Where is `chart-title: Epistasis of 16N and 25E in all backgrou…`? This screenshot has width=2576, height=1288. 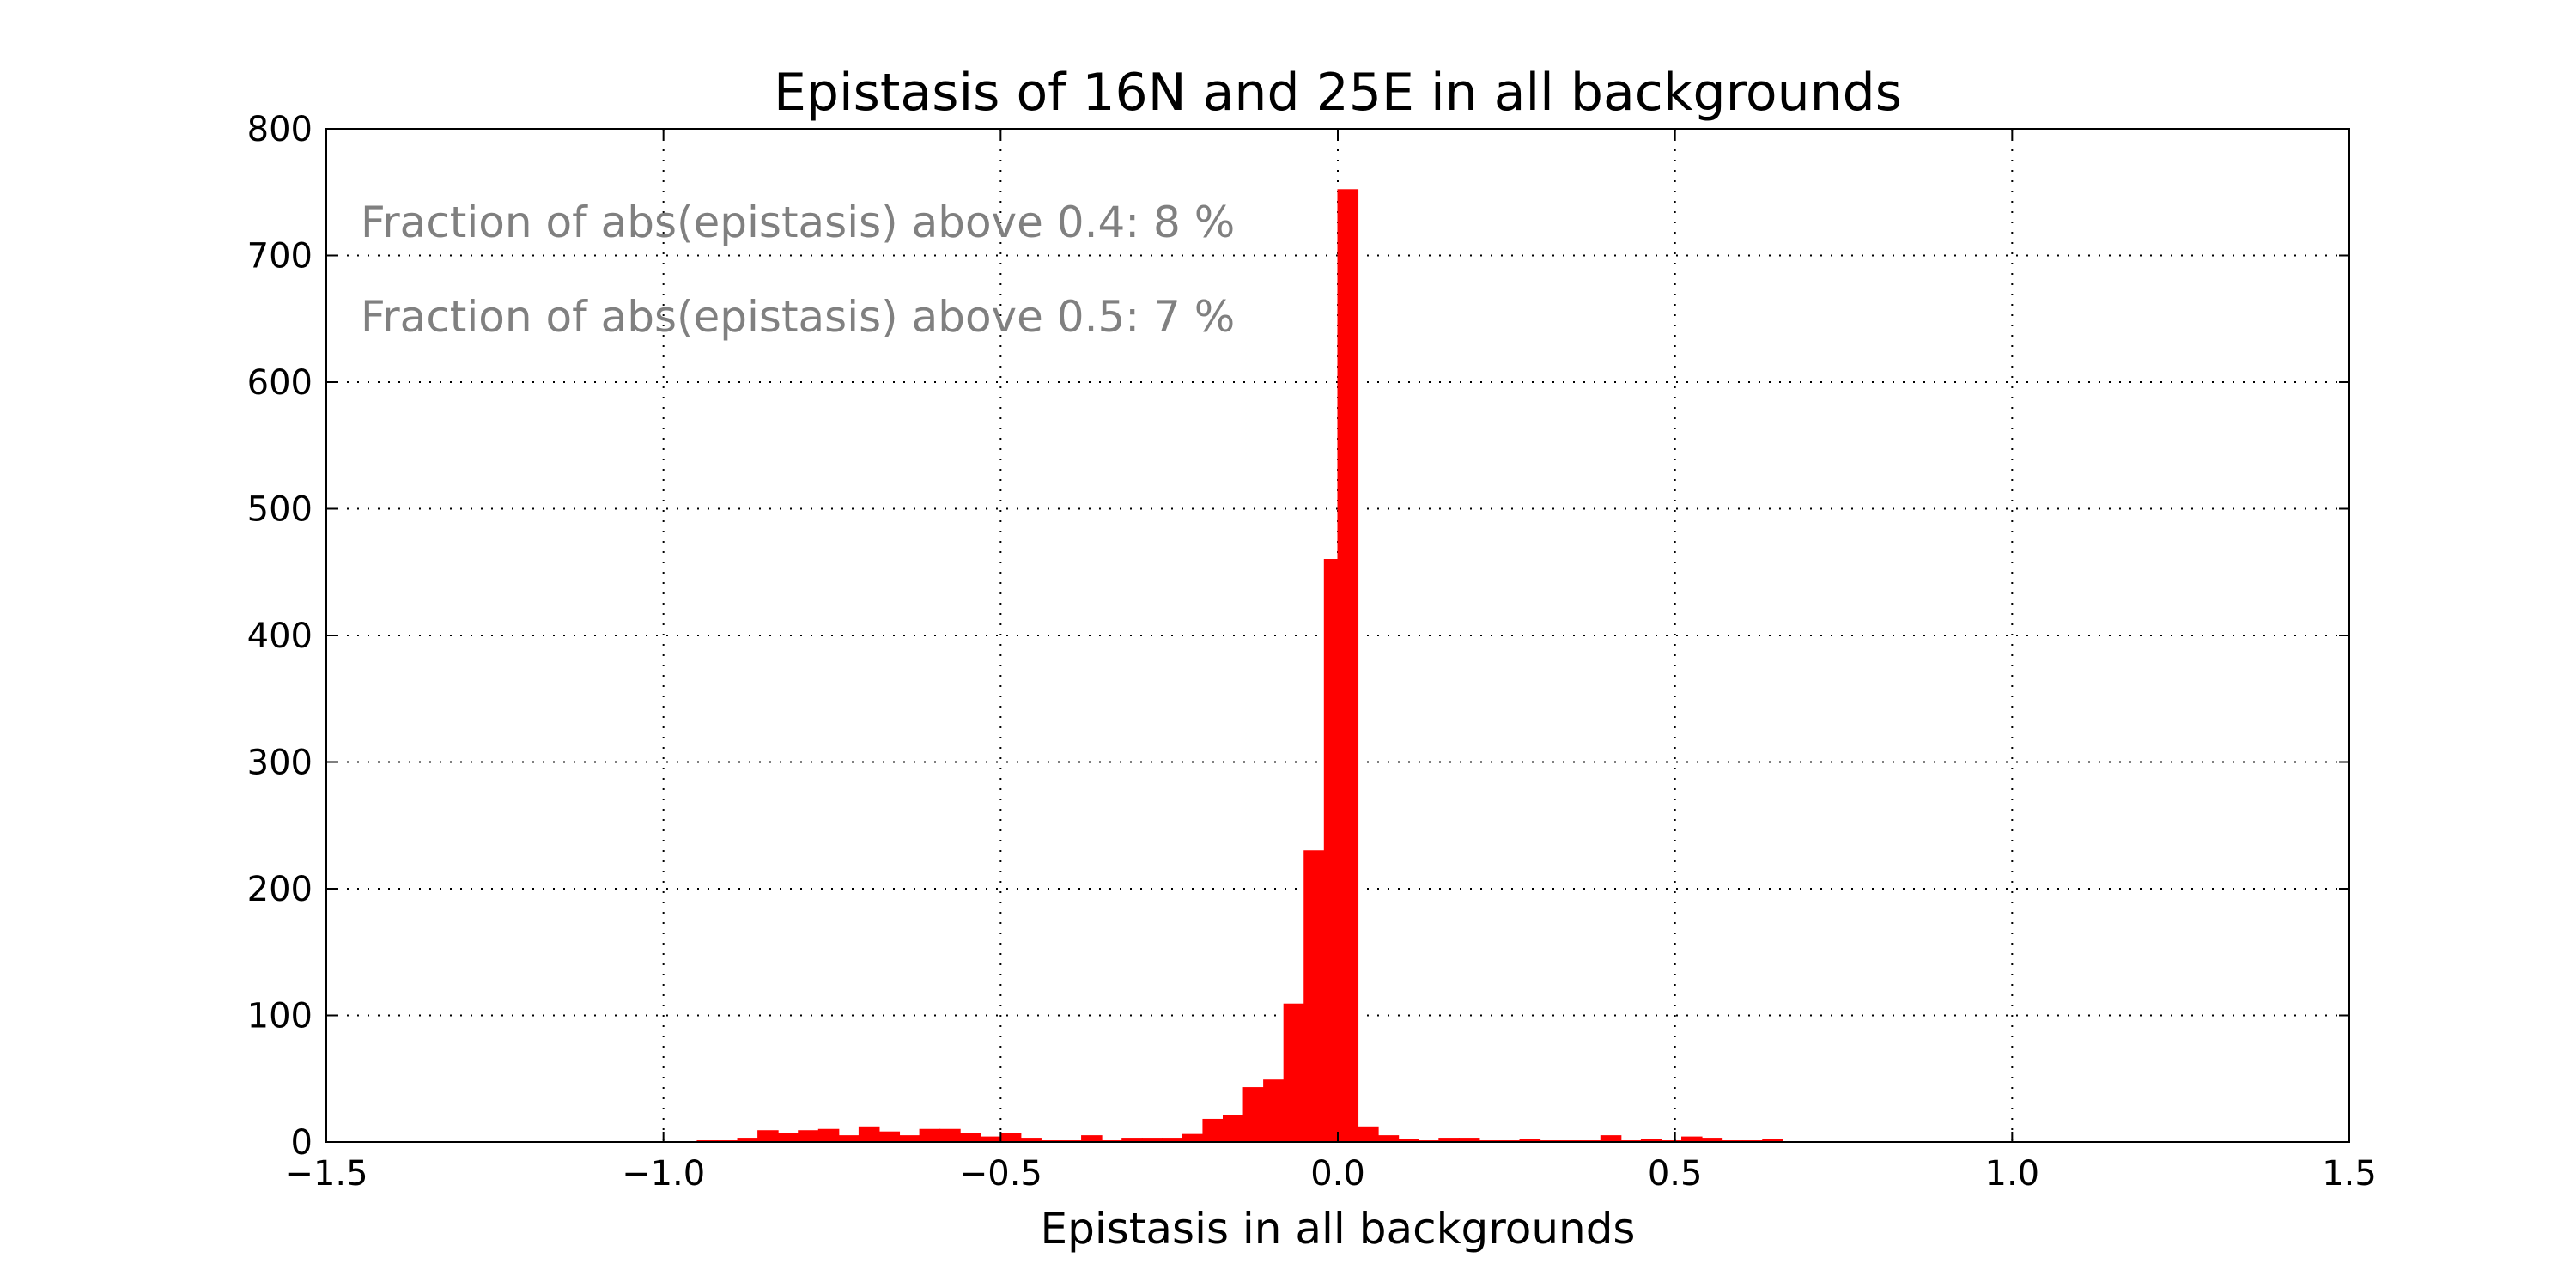 chart-title: Epistasis of 16N and 25E in all backgrou… is located at coordinates (1338, 93).